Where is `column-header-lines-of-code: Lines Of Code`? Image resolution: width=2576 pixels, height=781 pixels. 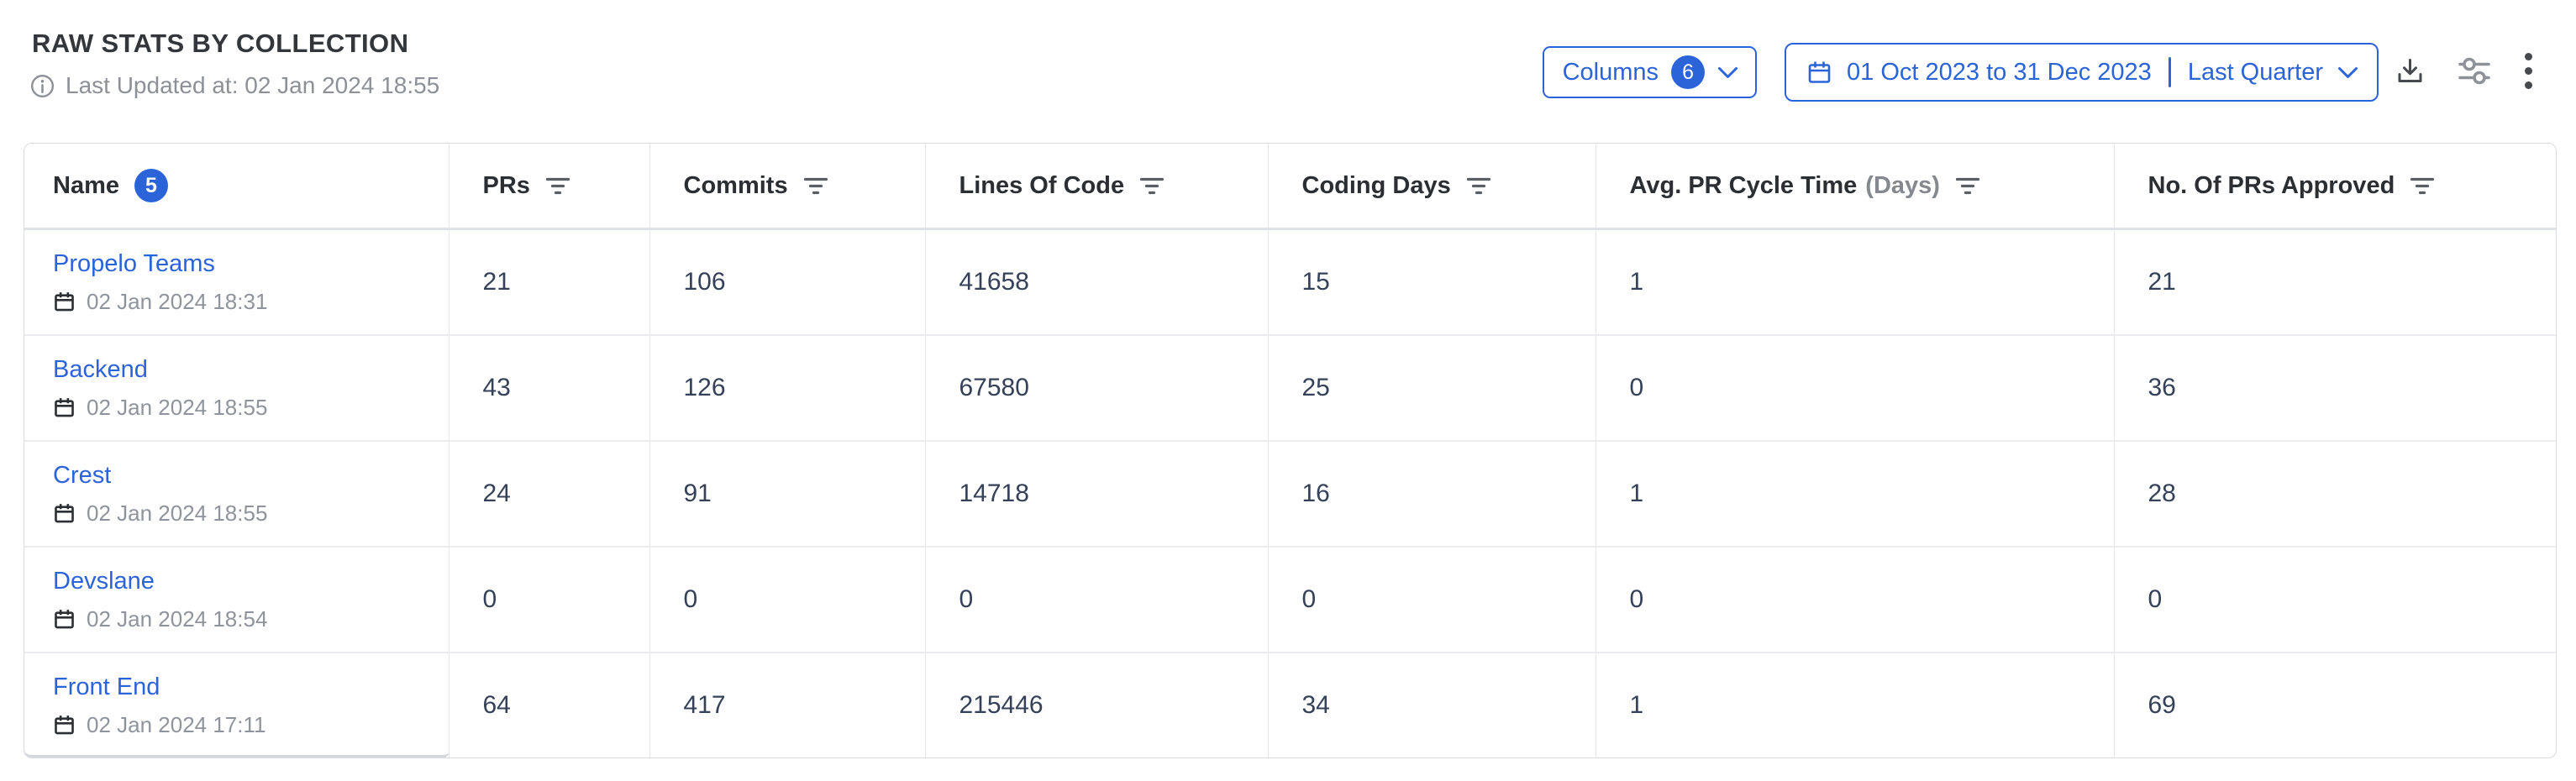 column-header-lines-of-code: Lines Of Code is located at coordinates (1097, 187).